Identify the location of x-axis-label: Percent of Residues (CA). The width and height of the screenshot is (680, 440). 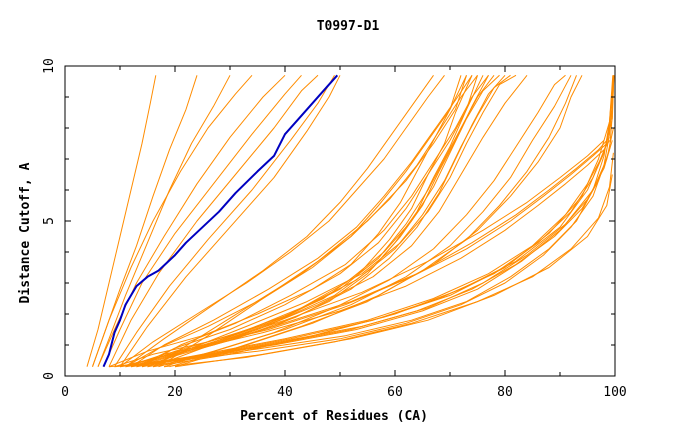
(334, 416).